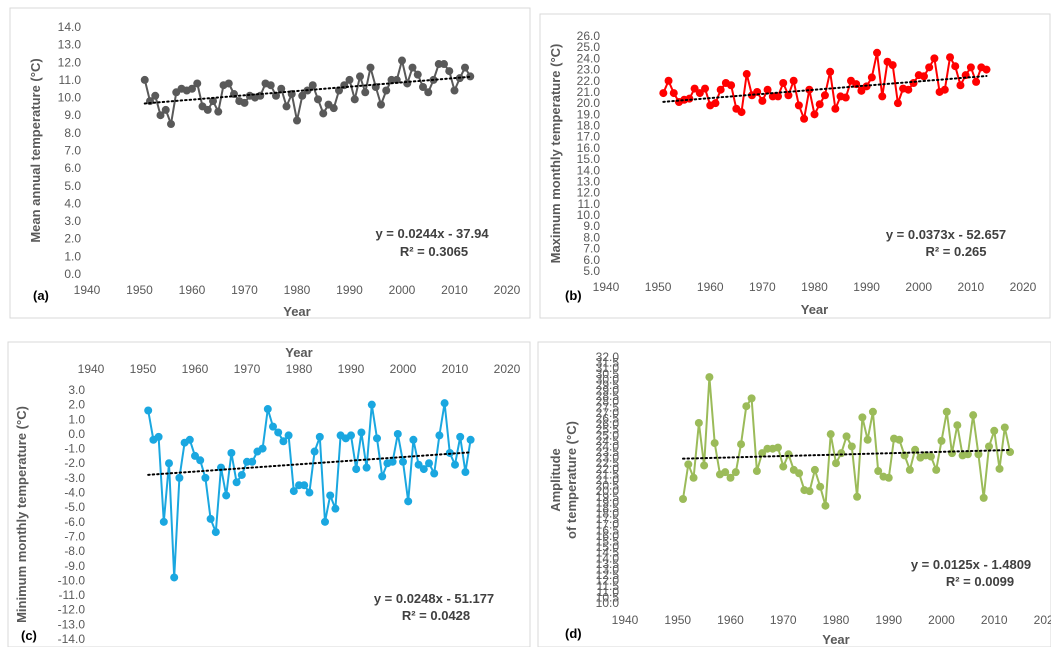  Describe the element at coordinates (72, 580) in the screenshot. I see `y-tick-label: -10.0` at that location.